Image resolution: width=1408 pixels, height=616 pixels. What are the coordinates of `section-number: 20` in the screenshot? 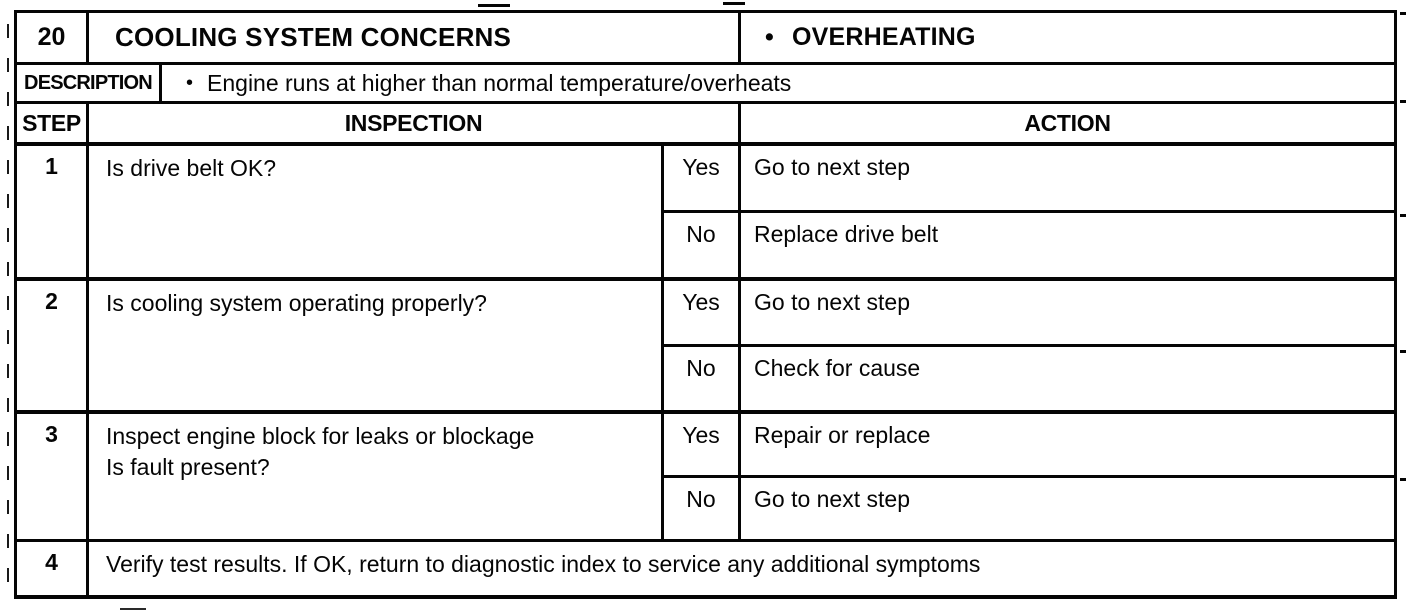 It's located at (53, 37).